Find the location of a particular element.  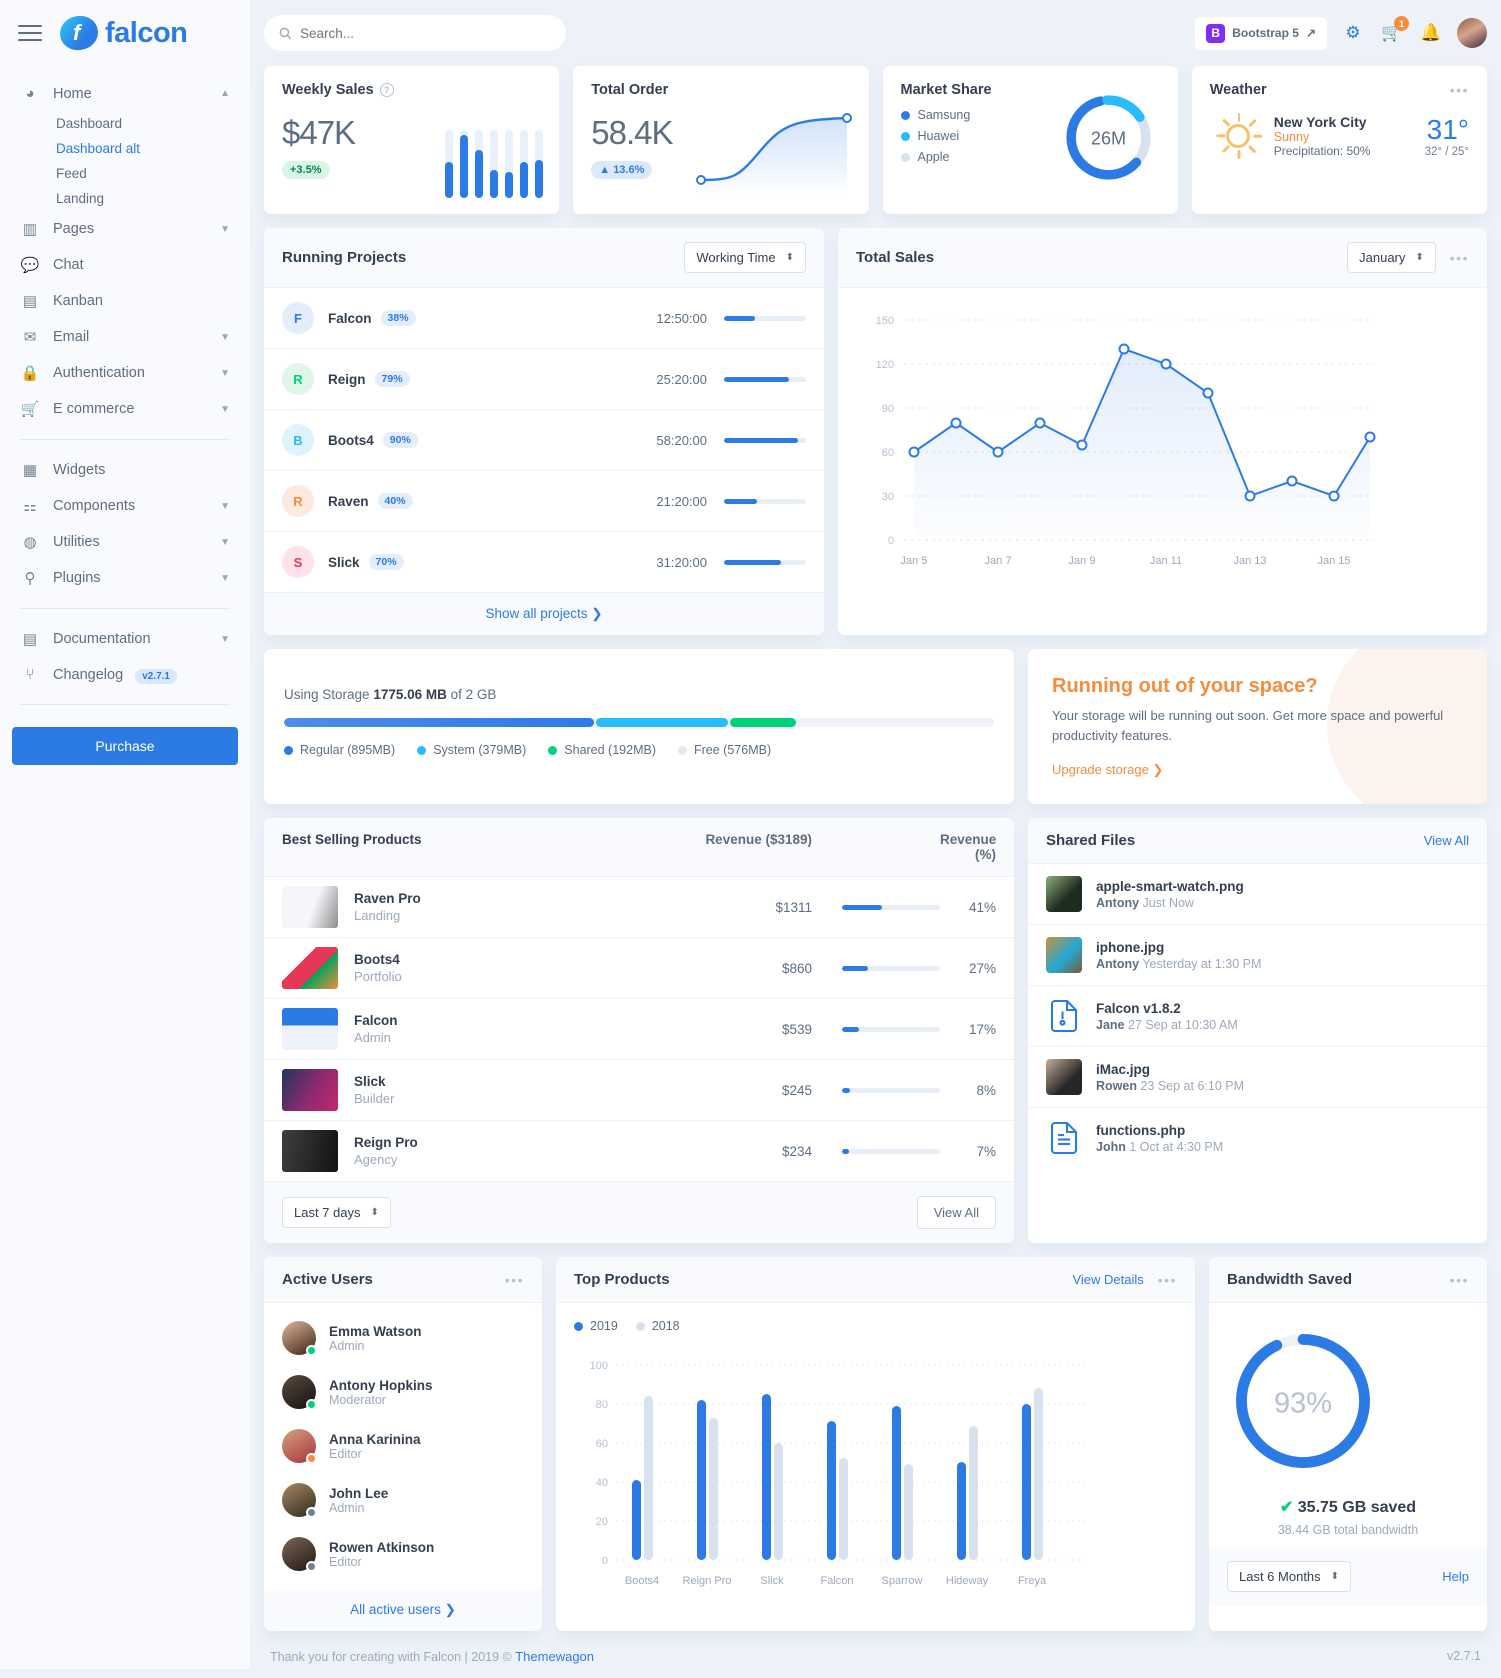

list-item: apple-smart-watch.png Antony Just Now is located at coordinates (1257, 895).